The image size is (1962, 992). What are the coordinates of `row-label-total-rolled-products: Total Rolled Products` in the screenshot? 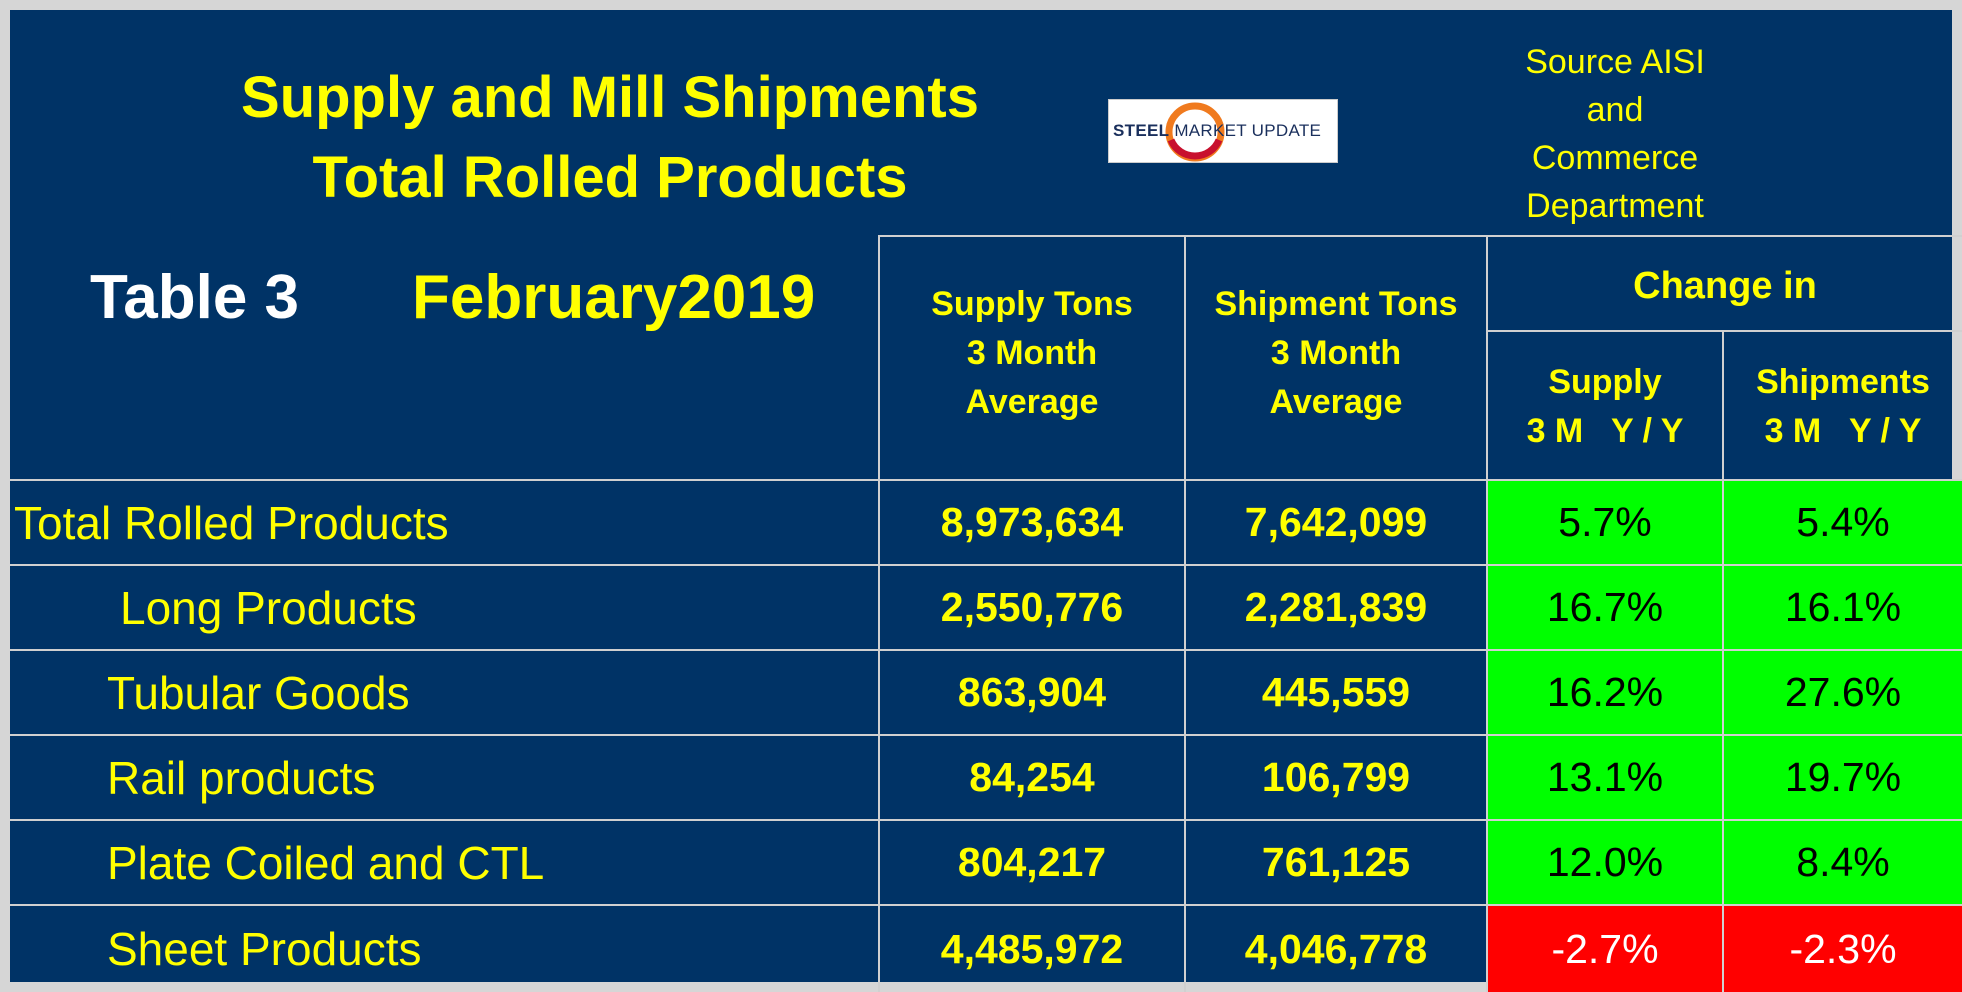 It's located at (231, 522).